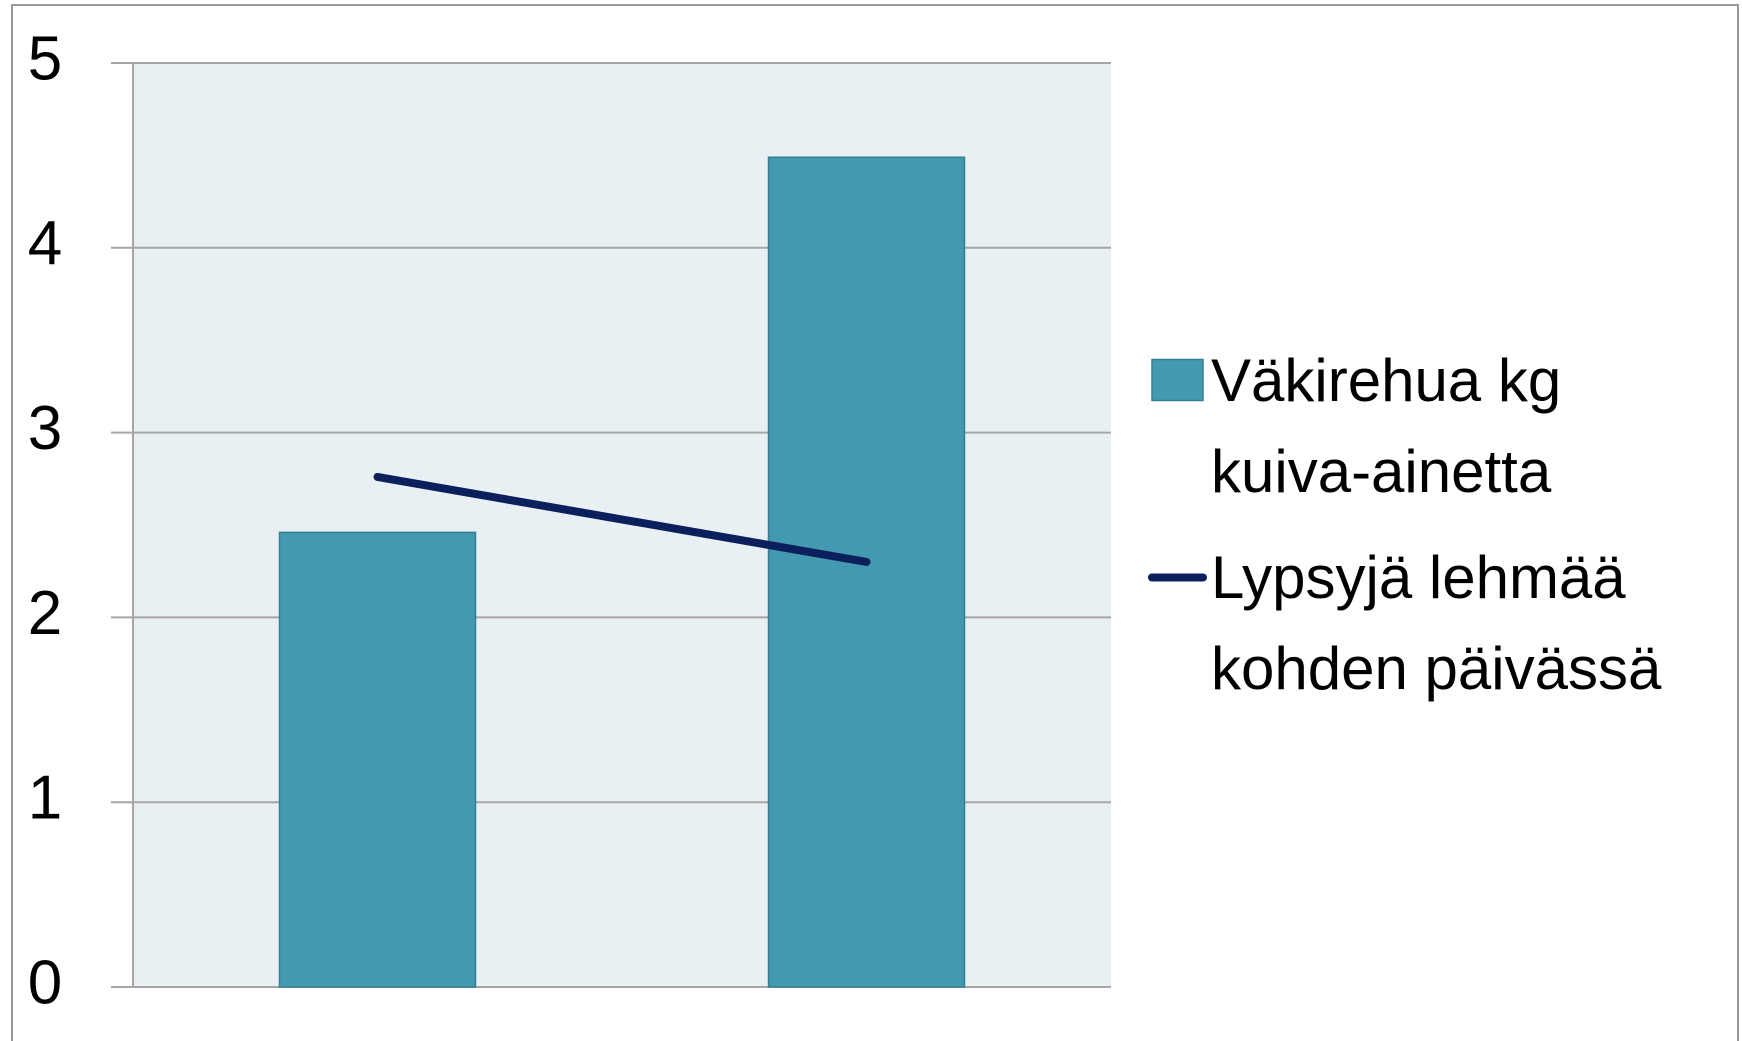  What do you see at coordinates (45, 798) in the screenshot?
I see `y-tick-label: 1` at bounding box center [45, 798].